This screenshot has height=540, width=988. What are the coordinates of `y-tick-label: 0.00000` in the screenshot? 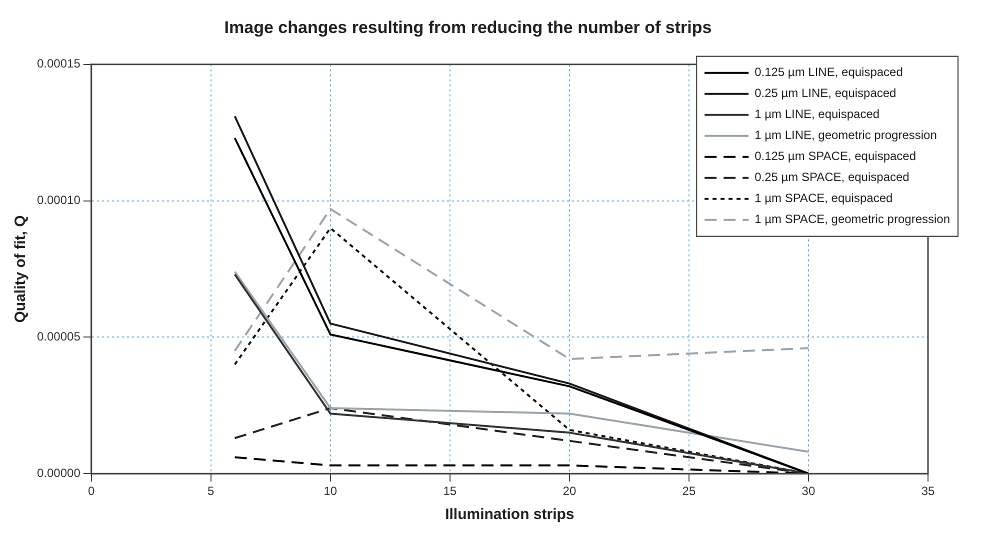 It's located at (58, 473).